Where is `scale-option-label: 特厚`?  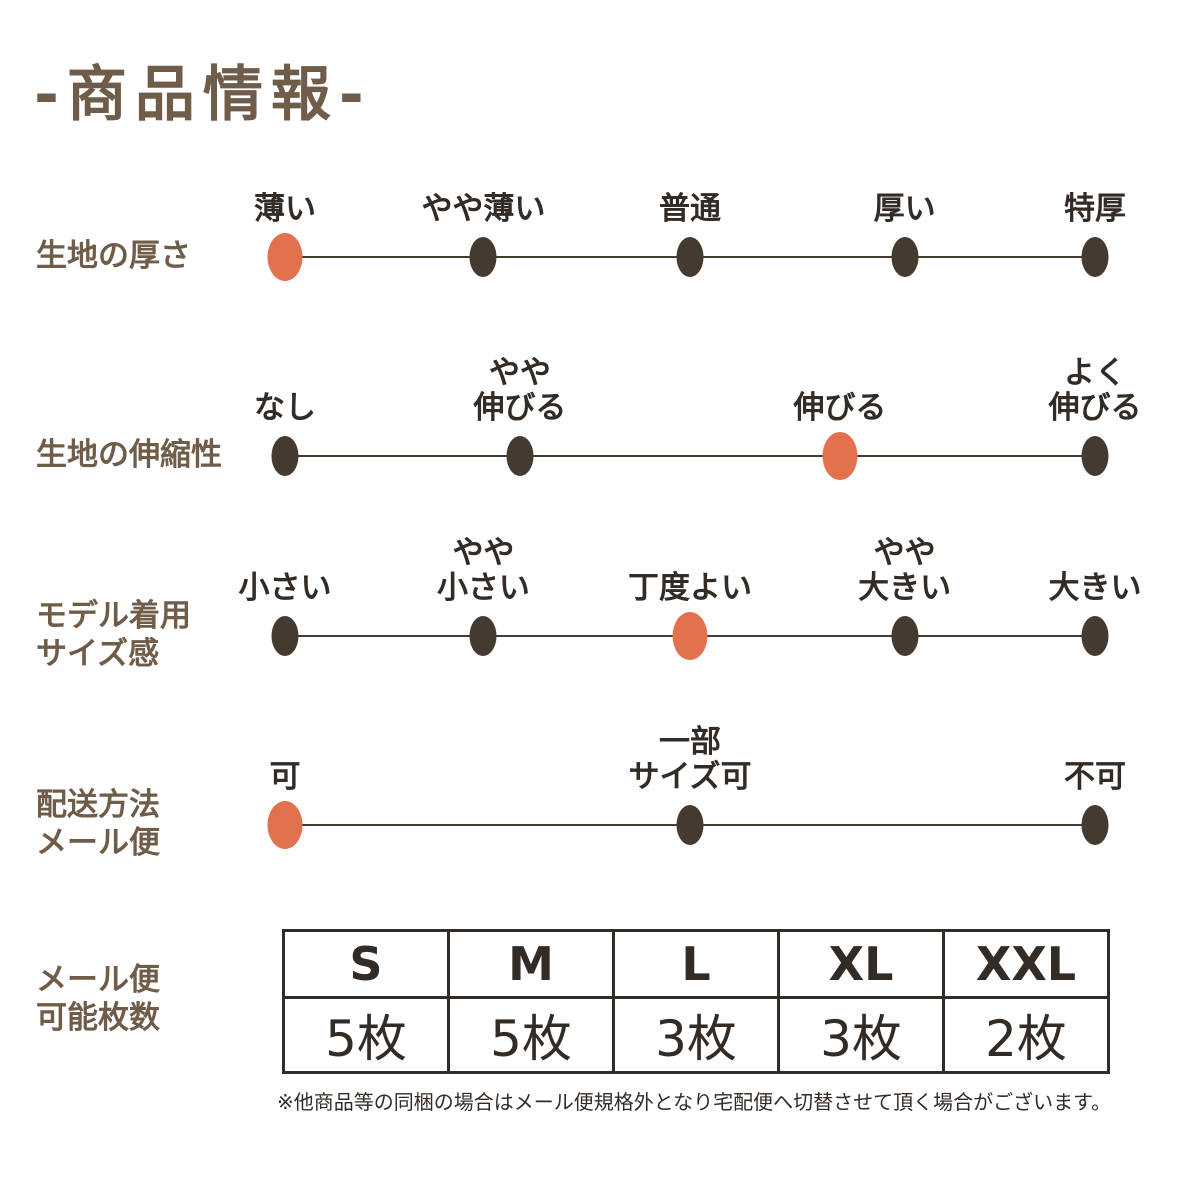
scale-option-label: 特厚 is located at coordinates (1095, 208).